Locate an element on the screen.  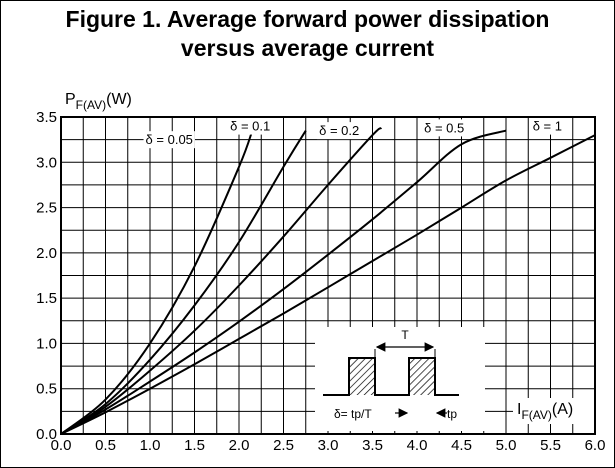
pulse-1-hatch is located at coordinates (362, 376).